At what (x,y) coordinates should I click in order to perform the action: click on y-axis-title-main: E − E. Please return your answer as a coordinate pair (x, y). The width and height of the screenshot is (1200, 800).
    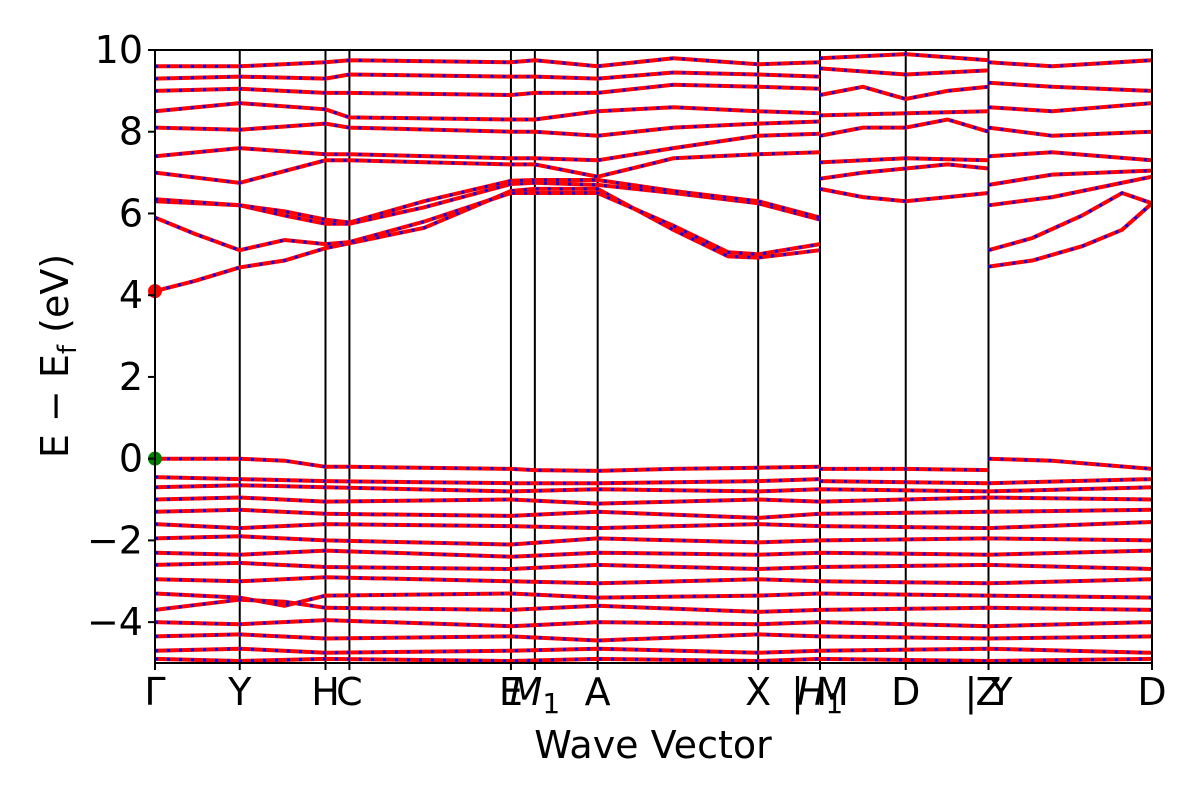
    Looking at the image, I should click on (55, 406).